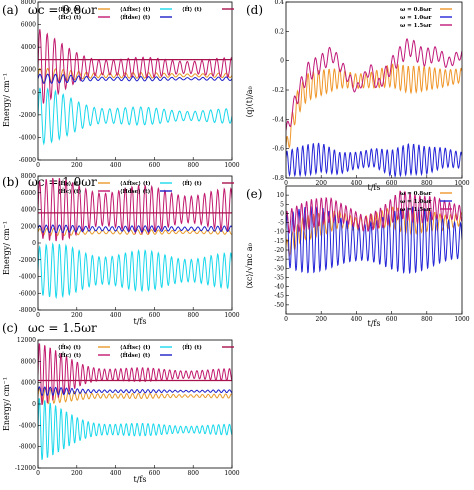 The height and width of the screenshot is (490, 474). What do you see at coordinates (26, 340) in the screenshot?
I see `panel-c-ytick-label: 12000` at bounding box center [26, 340].